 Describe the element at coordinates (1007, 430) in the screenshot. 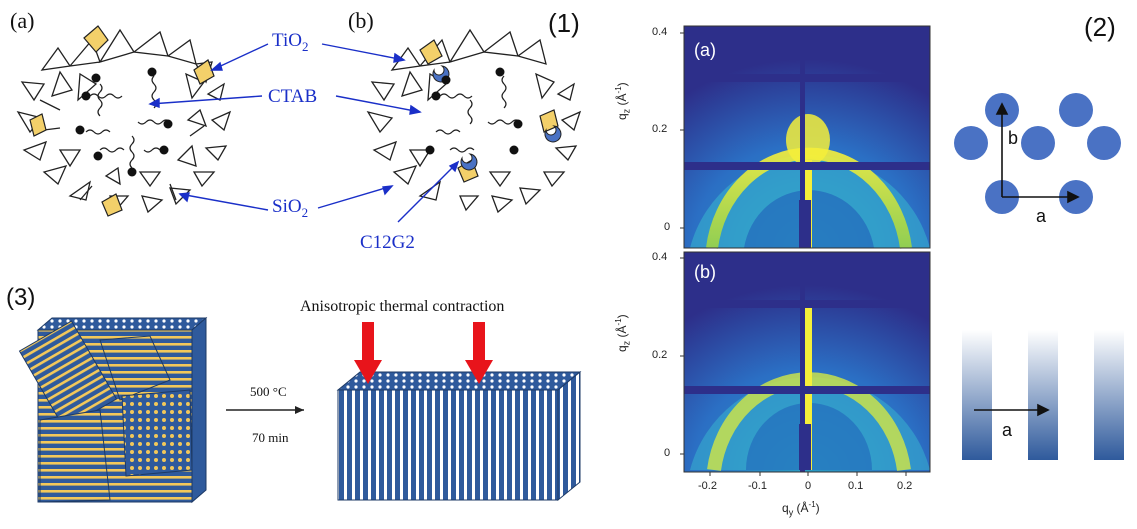

I see `lattice-bottom-a-label: a` at that location.